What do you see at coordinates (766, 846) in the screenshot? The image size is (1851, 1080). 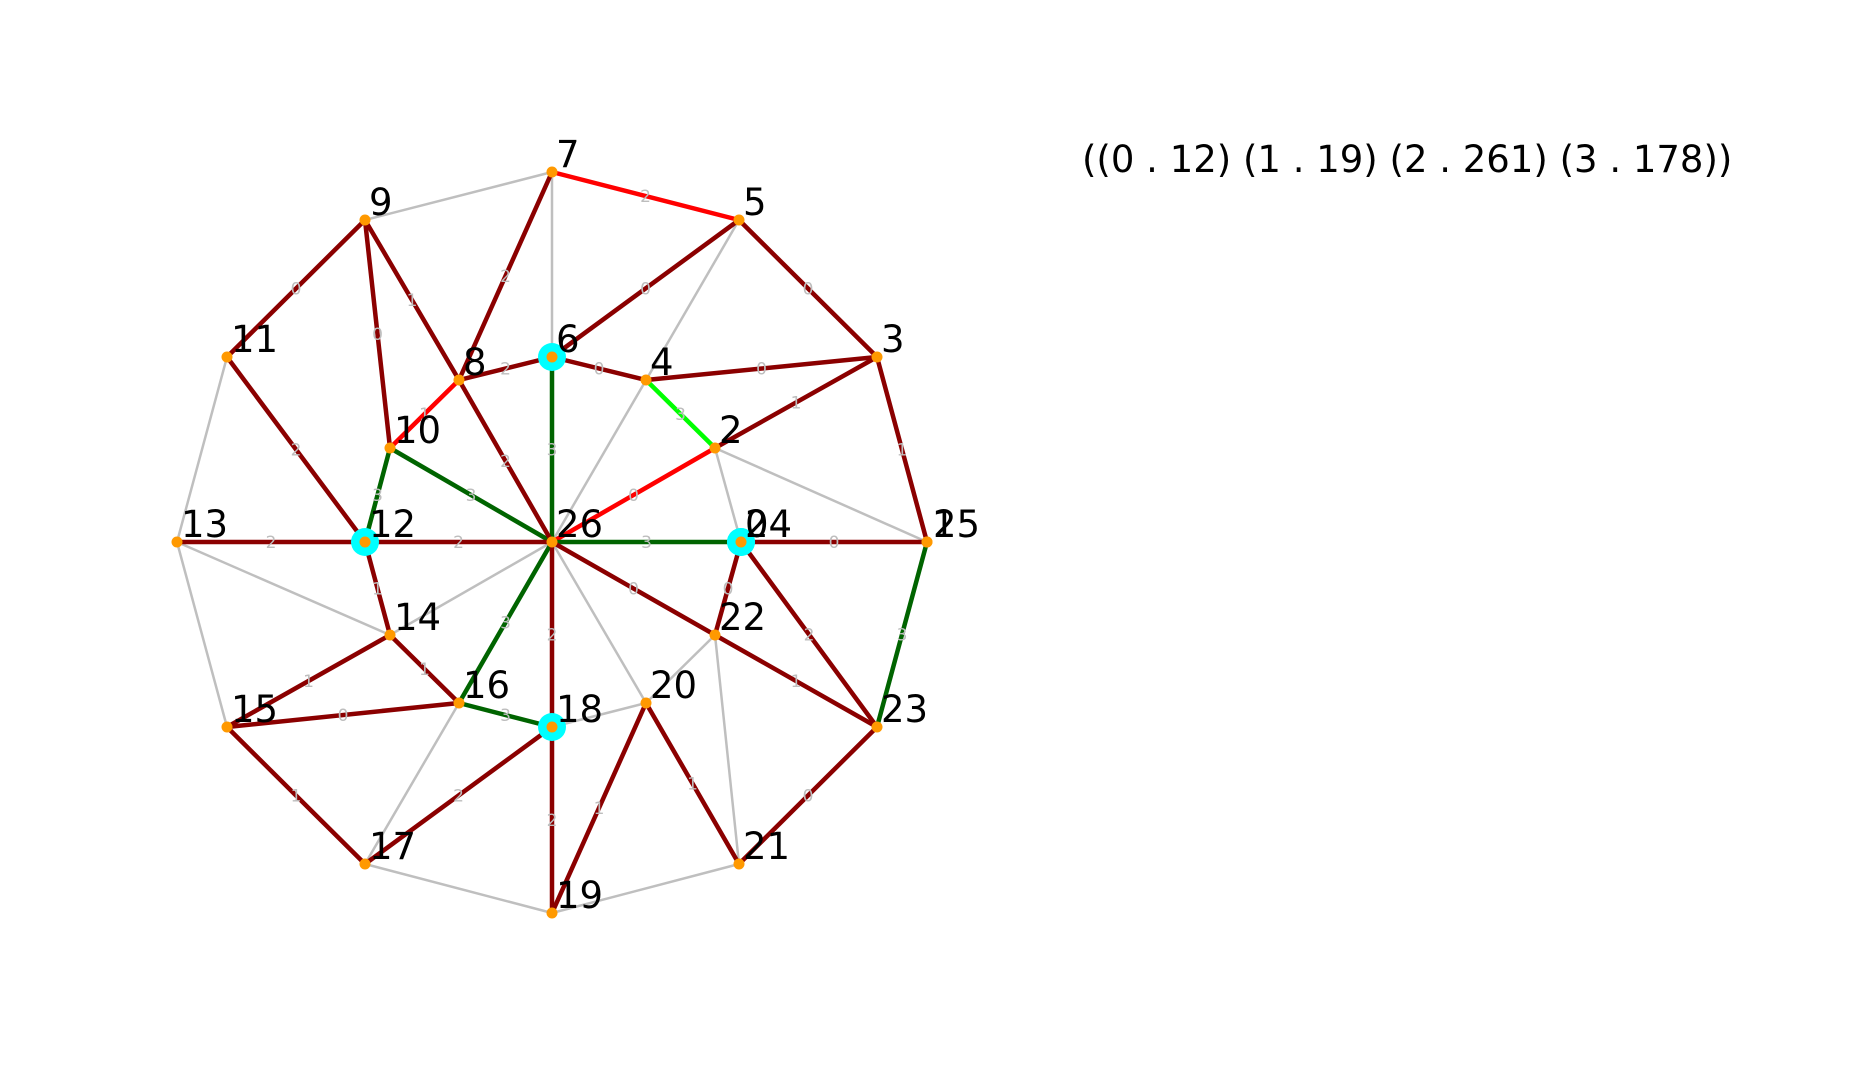 I see `node-label-21: 21` at bounding box center [766, 846].